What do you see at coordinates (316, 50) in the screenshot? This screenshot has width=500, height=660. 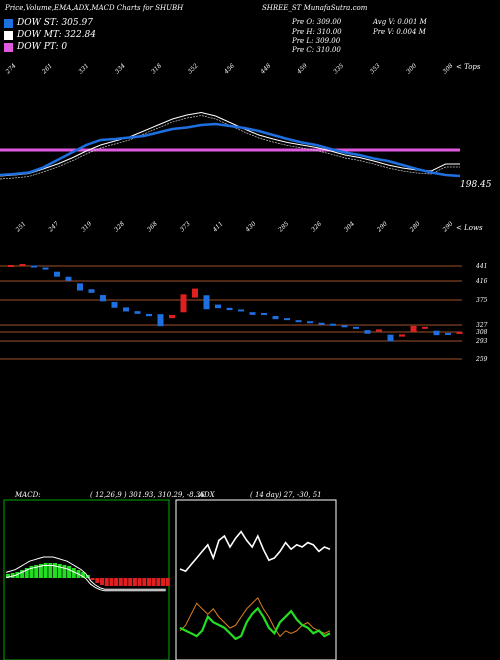 I see `stat-prev-close: Pre C: 310.00` at bounding box center [316, 50].